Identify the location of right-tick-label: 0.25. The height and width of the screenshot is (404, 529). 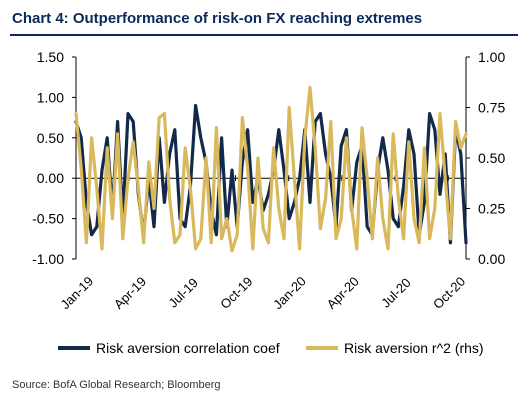
(491, 209).